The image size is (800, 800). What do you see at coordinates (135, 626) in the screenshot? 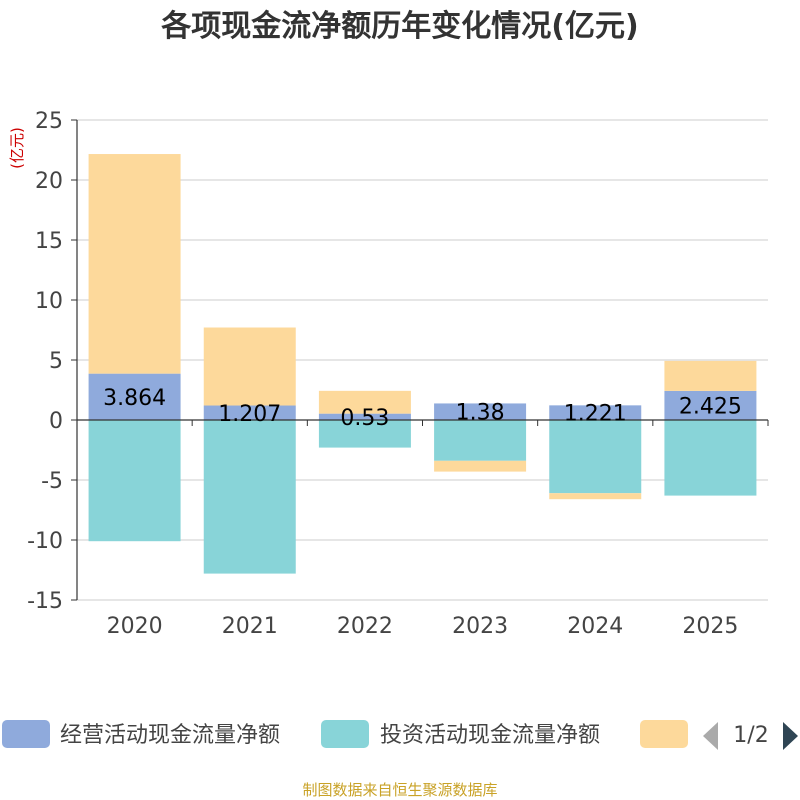
I see `x-tick-label: 2020` at bounding box center [135, 626].